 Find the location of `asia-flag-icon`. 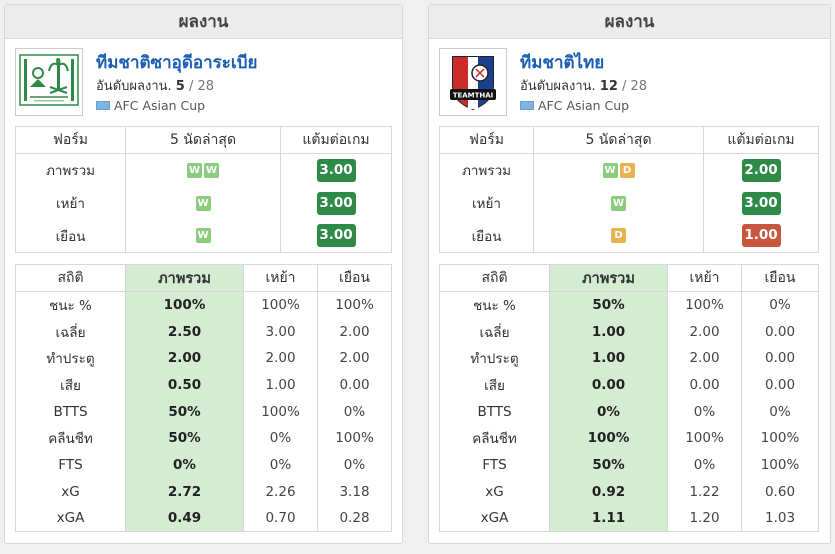

asia-flag-icon is located at coordinates (527, 105).